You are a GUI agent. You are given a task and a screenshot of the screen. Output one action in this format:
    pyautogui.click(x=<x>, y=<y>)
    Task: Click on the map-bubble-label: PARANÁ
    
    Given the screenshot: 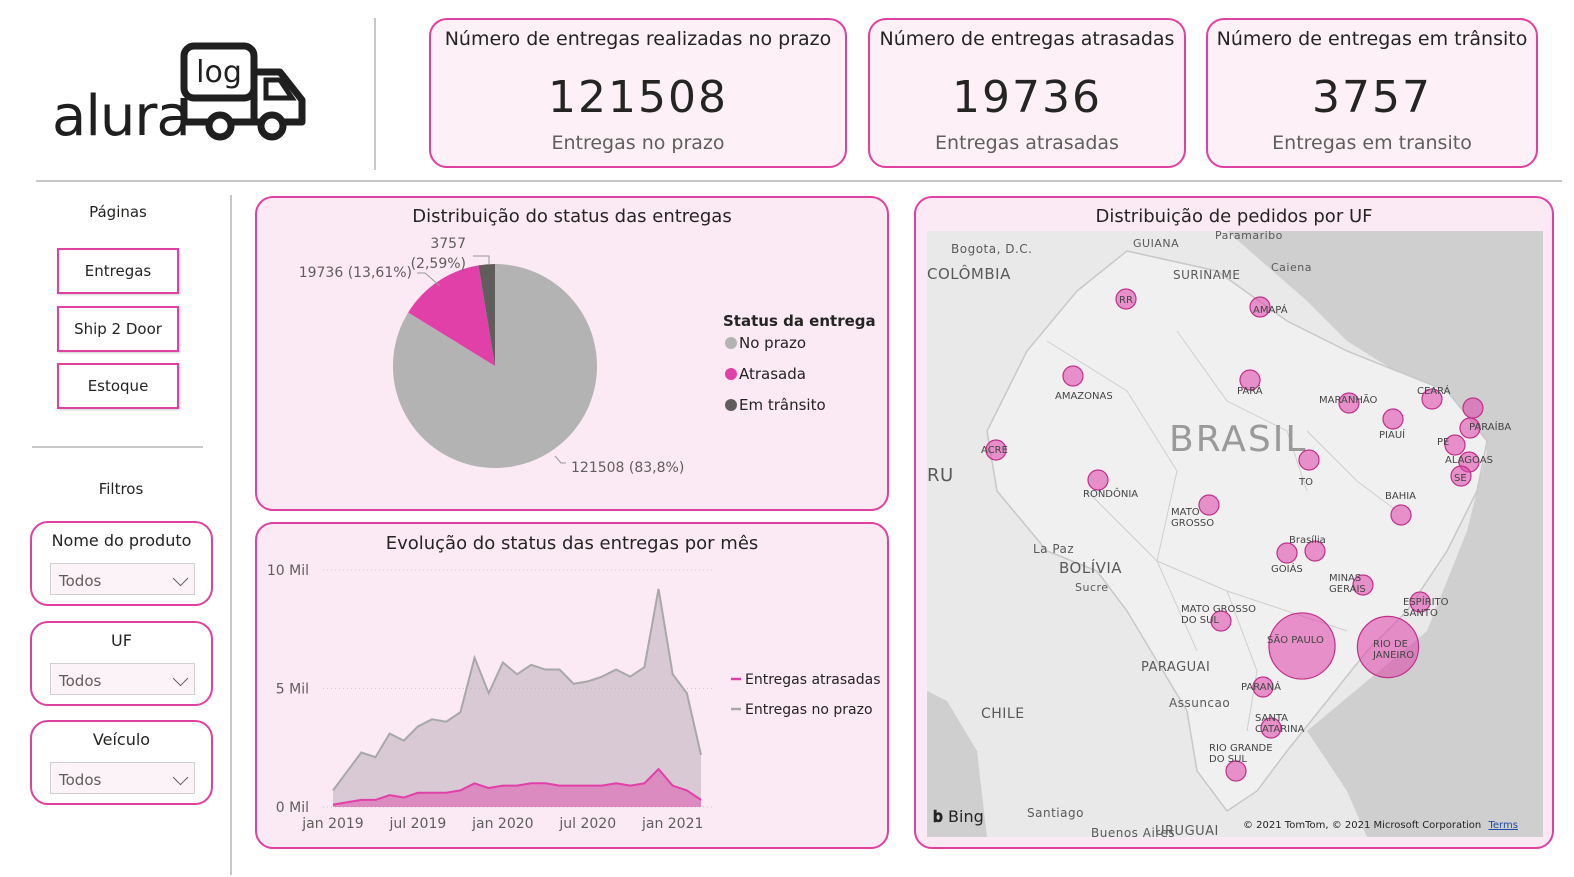 What is the action you would take?
    pyautogui.click(x=1261, y=686)
    